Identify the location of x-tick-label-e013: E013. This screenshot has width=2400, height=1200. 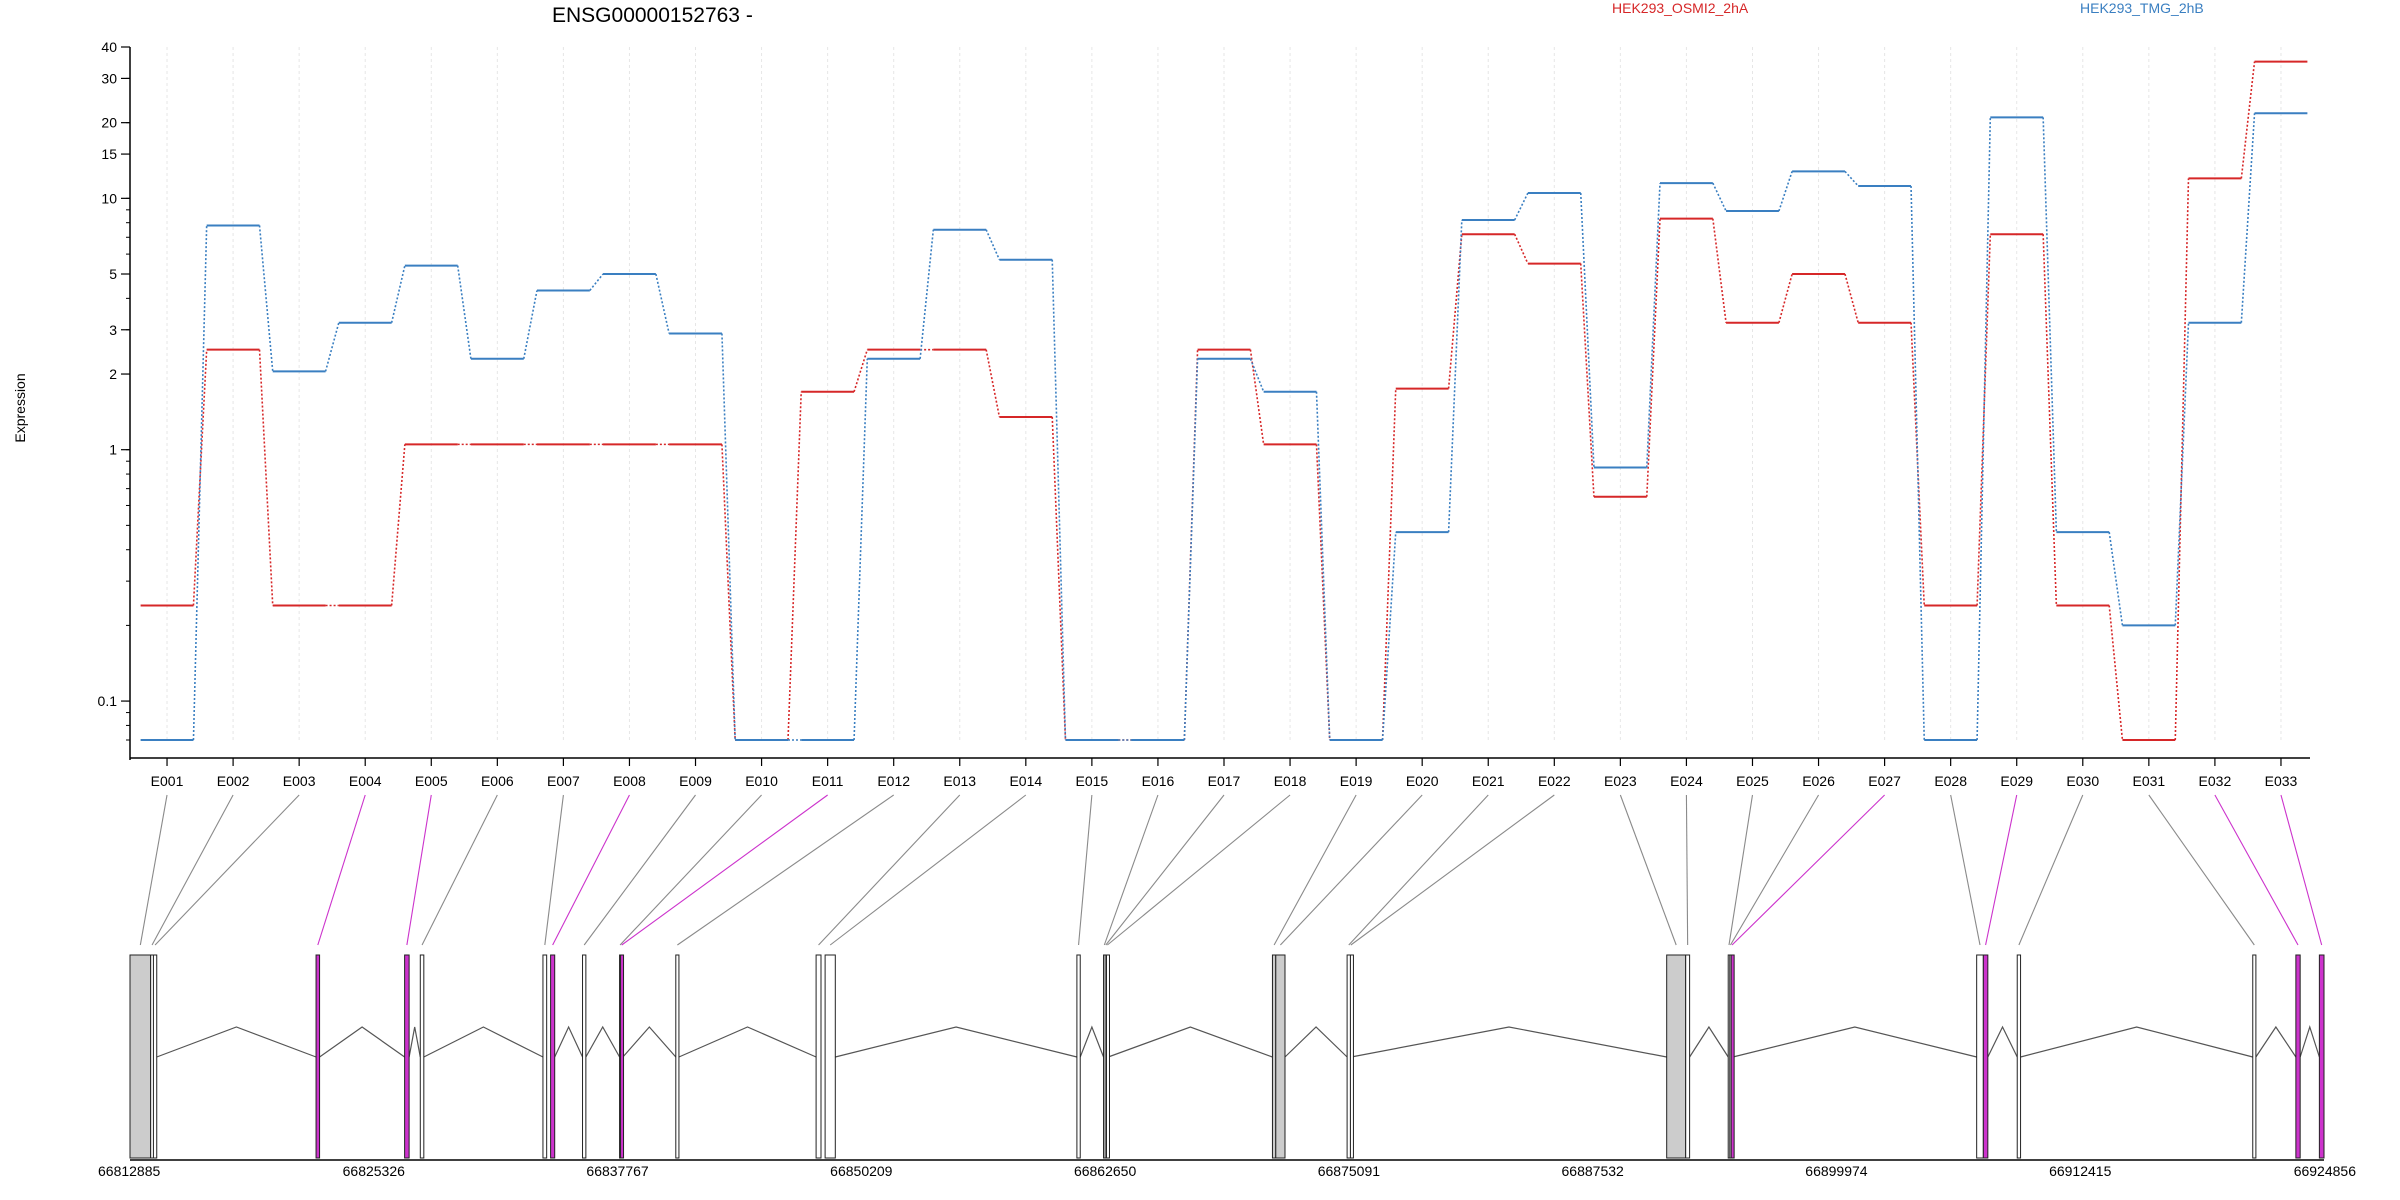
(959, 781).